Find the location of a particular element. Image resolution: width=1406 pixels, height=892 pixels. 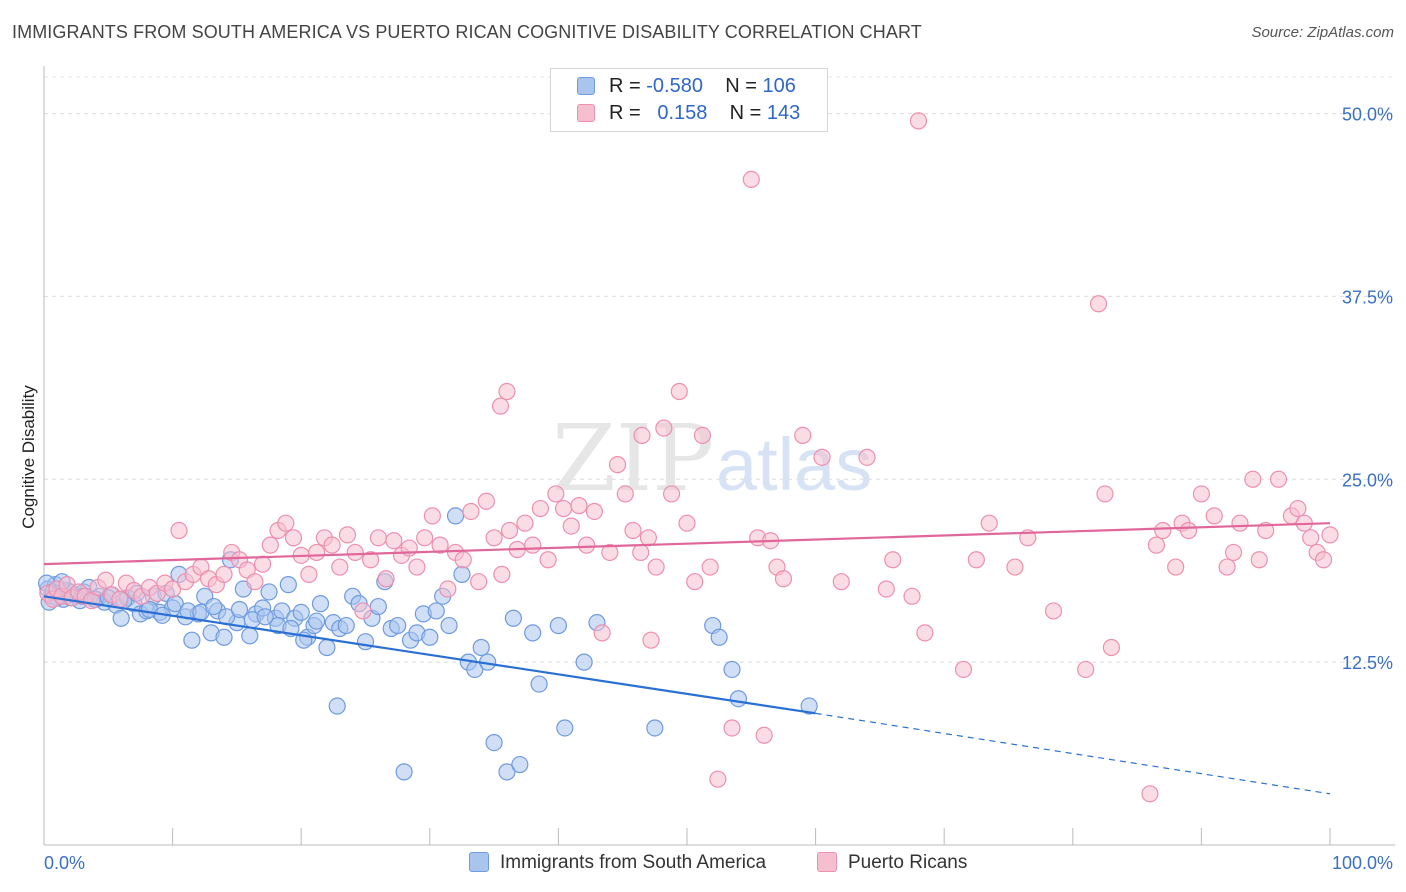

legend-swatch-blue is located at coordinates (586, 86).